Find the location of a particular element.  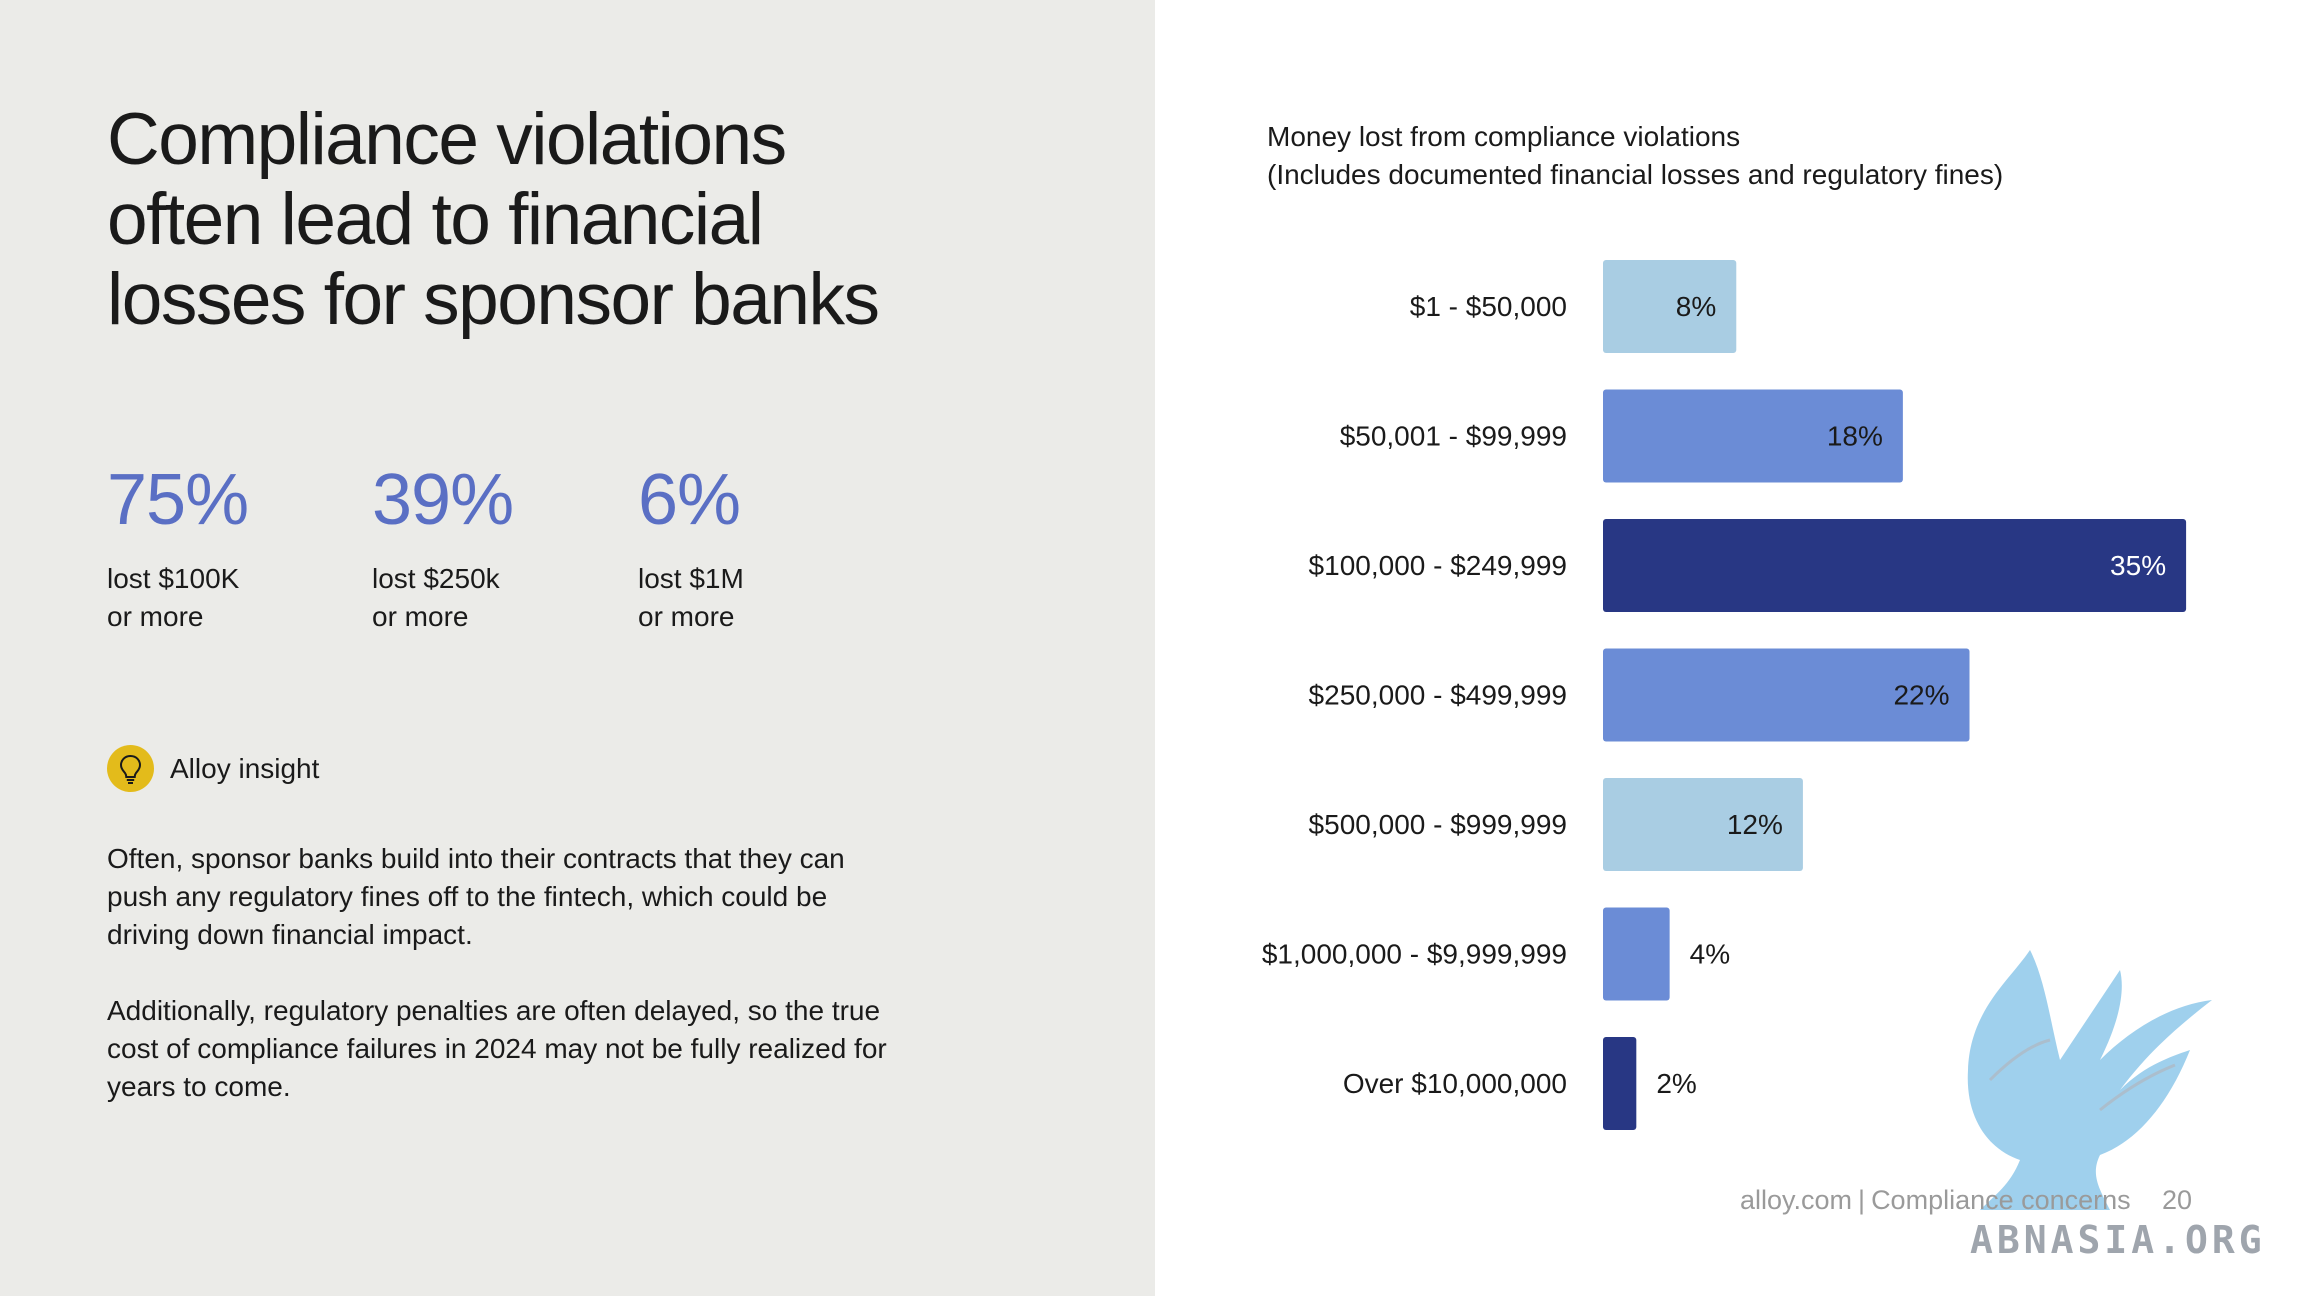

bird-logo is located at coordinates (2089, 1080).